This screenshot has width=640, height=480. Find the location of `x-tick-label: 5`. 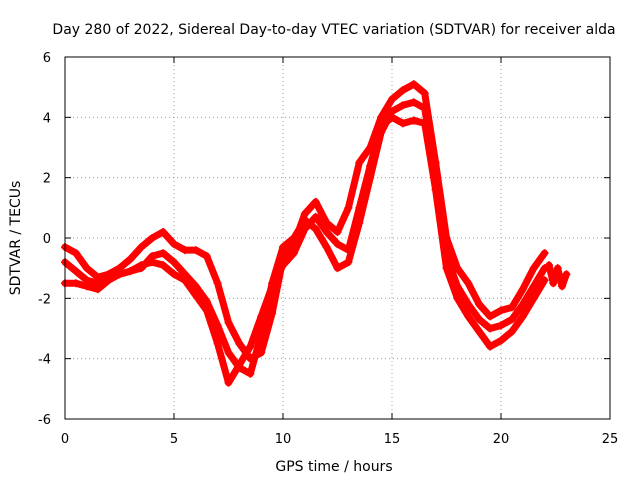

x-tick-label: 5 is located at coordinates (174, 439).